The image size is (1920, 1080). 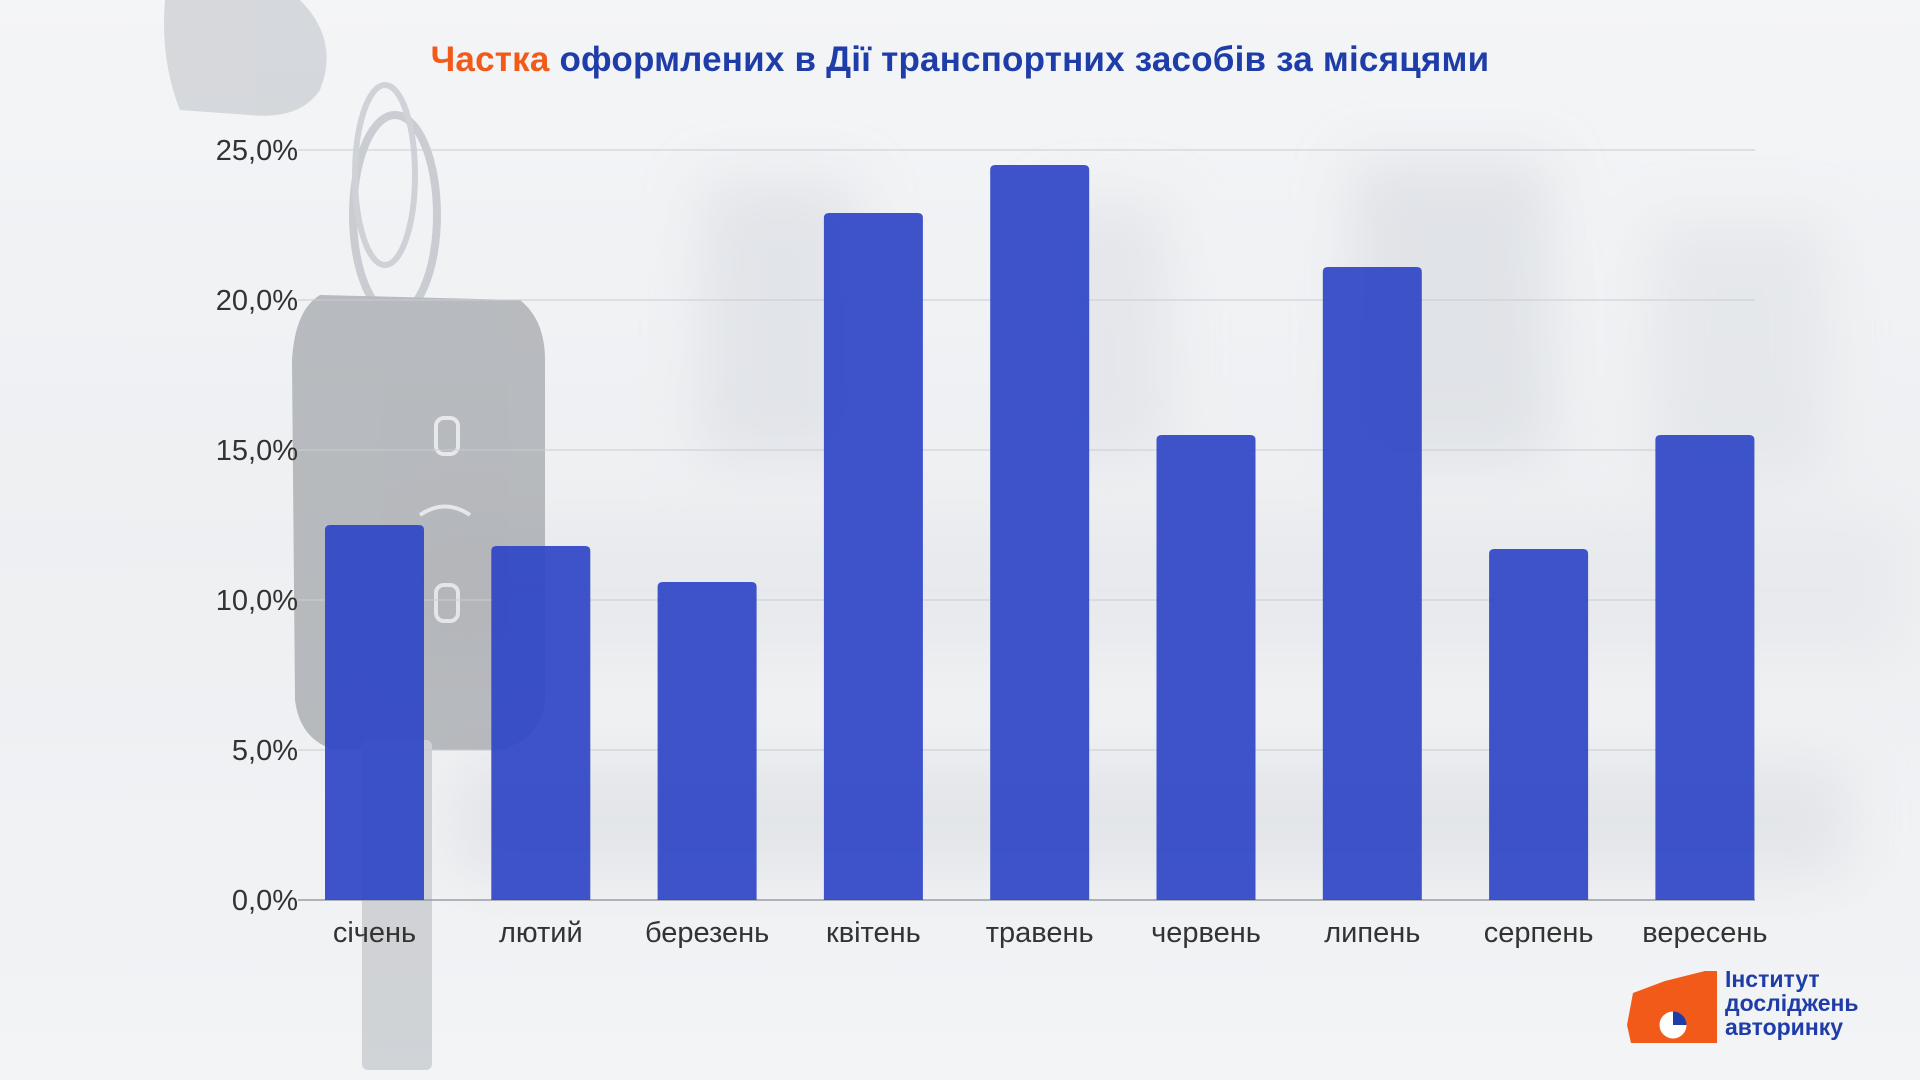 I want to click on x-tick-label: лютий, so click(x=541, y=933).